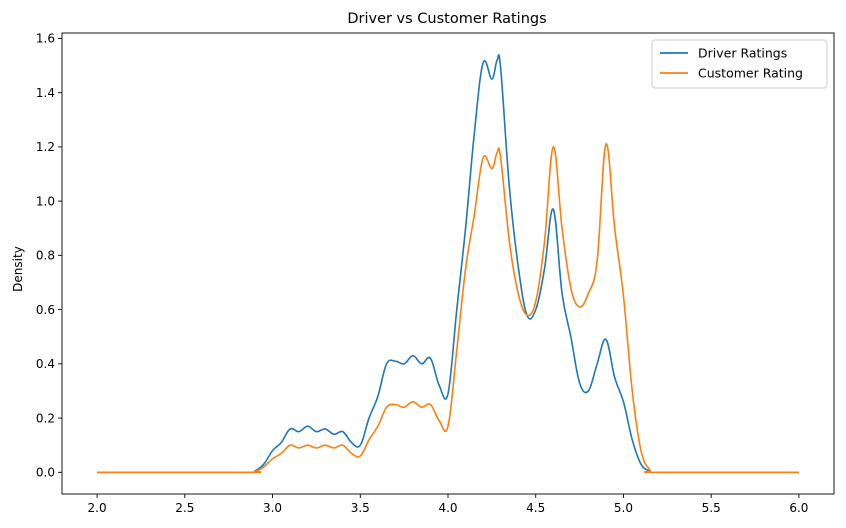 This screenshot has height=528, width=846. Describe the element at coordinates (97, 508) in the screenshot. I see `x-tick-label: 2.0` at that location.